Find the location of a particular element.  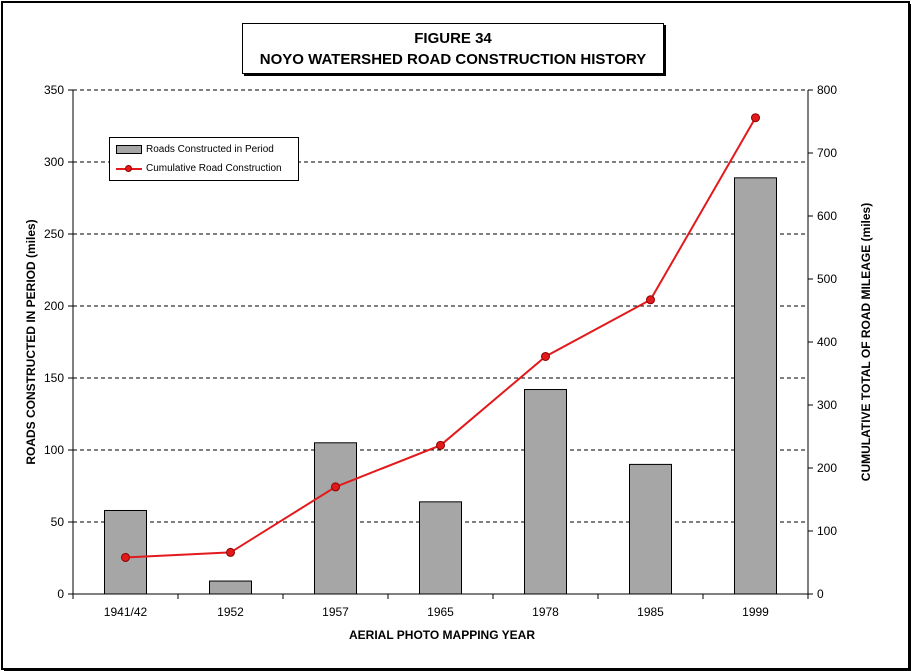

bar-1941/42 is located at coordinates (125, 552).